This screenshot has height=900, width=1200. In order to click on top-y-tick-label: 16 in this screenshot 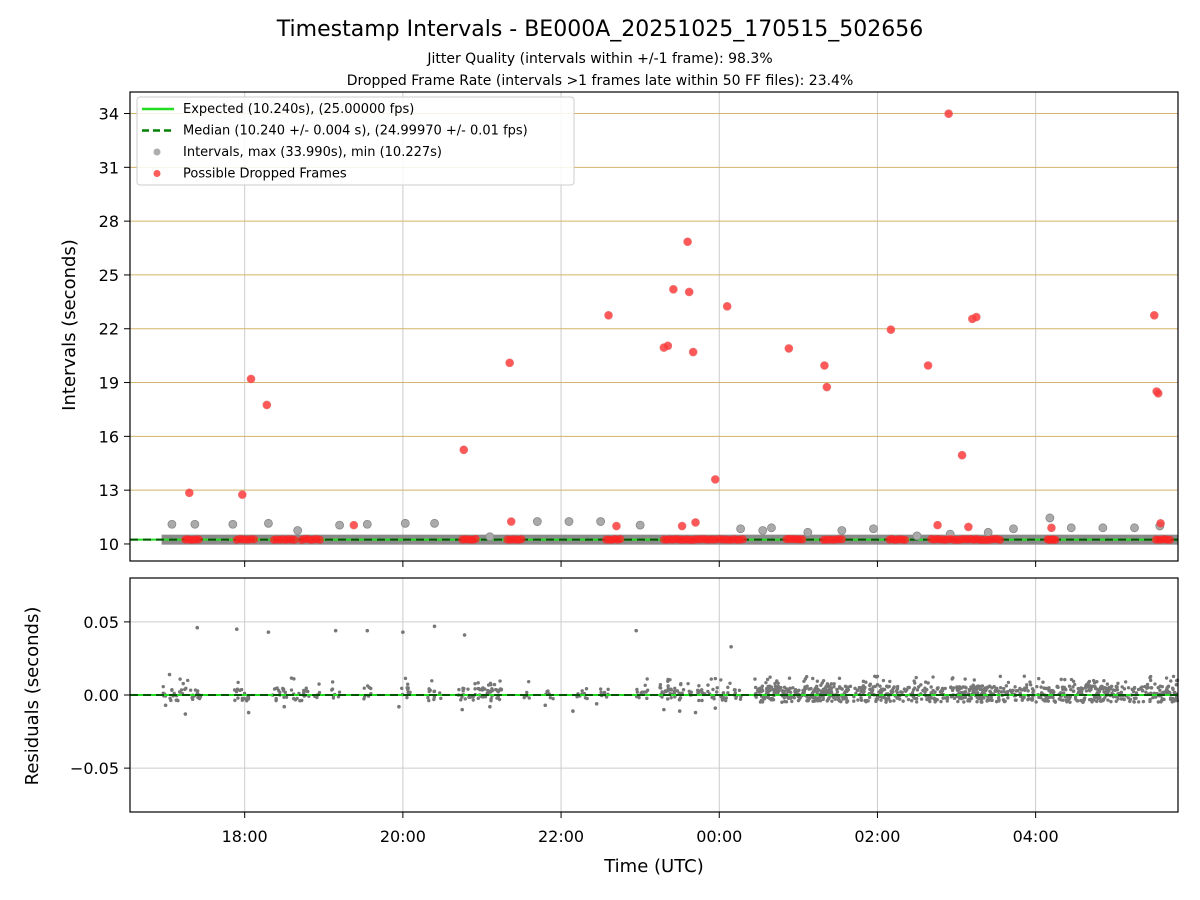, I will do `click(109, 436)`.